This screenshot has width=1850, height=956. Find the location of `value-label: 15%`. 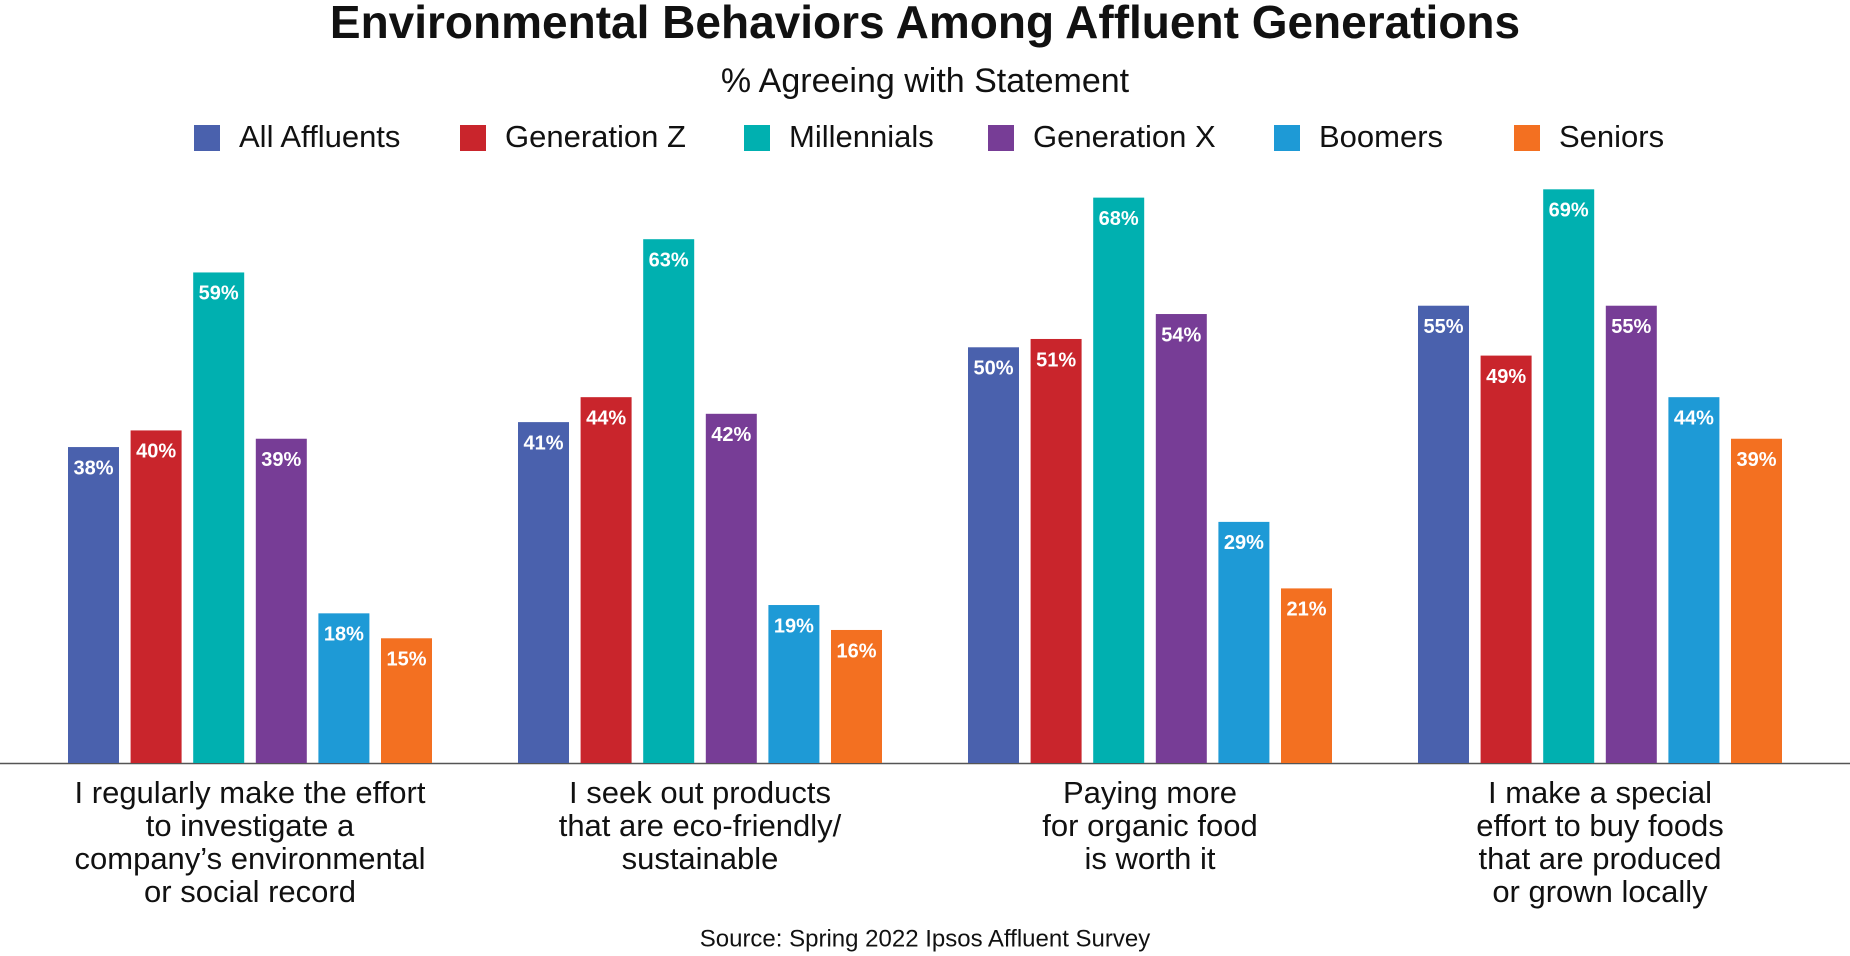

value-label: 15% is located at coordinates (406, 660).